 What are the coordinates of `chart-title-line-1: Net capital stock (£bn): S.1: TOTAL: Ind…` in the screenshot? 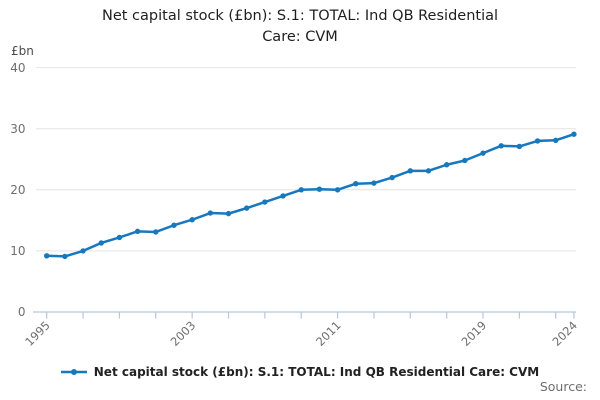 It's located at (300, 16).